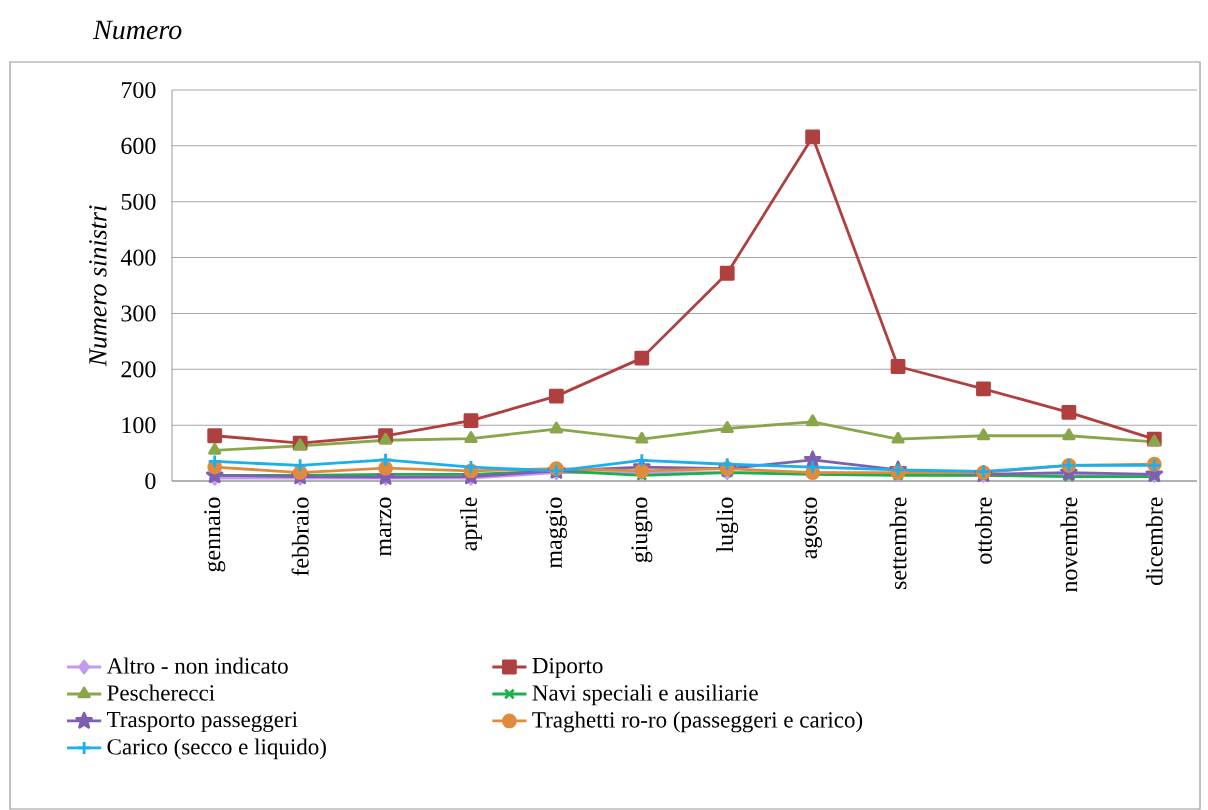  Describe the element at coordinates (139, 425) in the screenshot. I see `y-tick-label: 100` at that location.